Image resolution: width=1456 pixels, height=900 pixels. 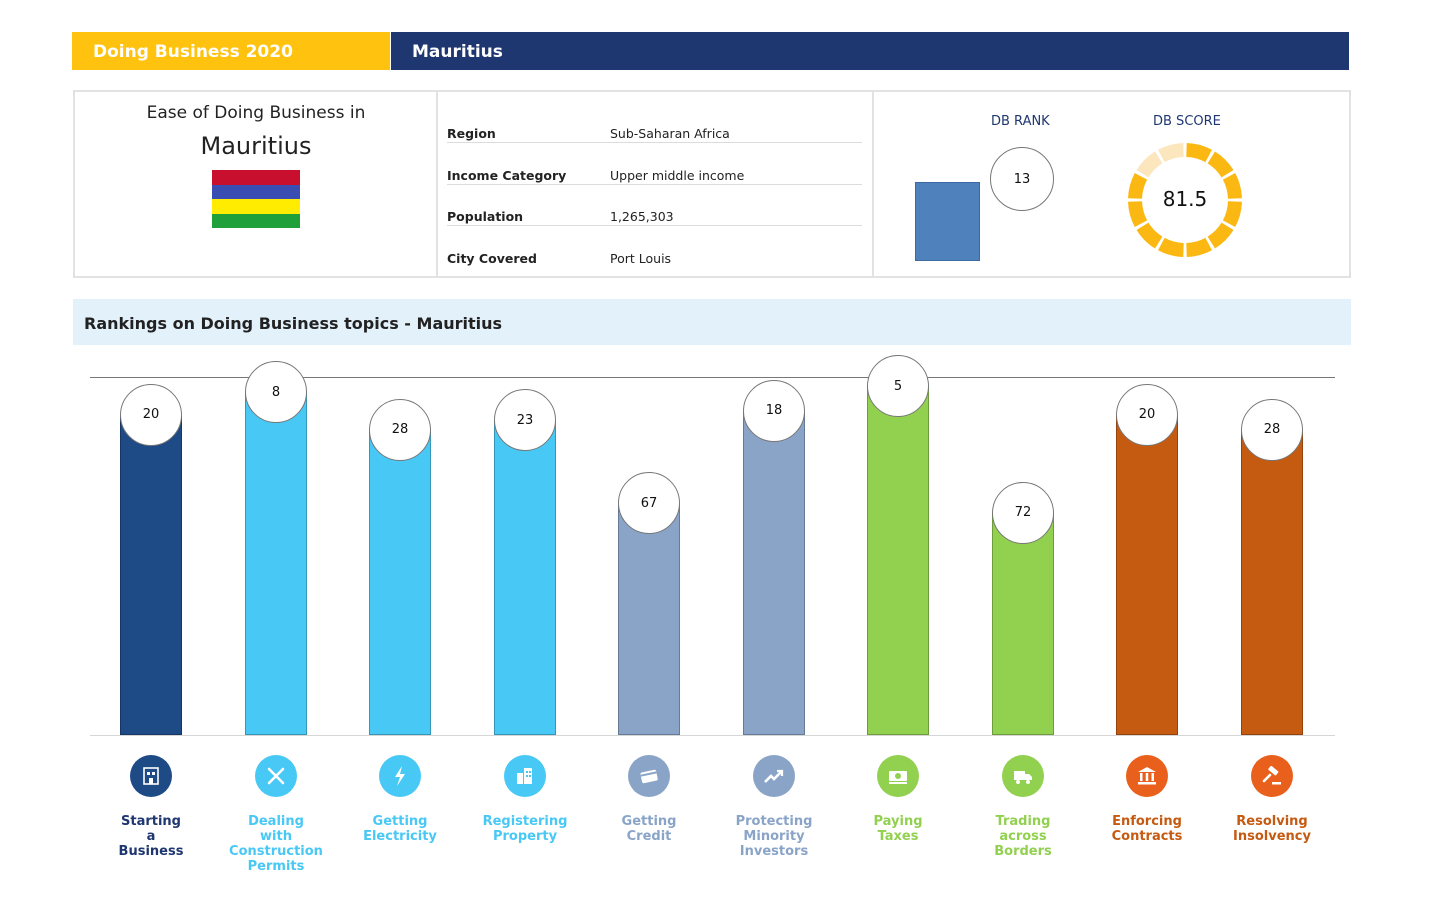 I want to click on info-key: Income Category, so click(x=507, y=175).